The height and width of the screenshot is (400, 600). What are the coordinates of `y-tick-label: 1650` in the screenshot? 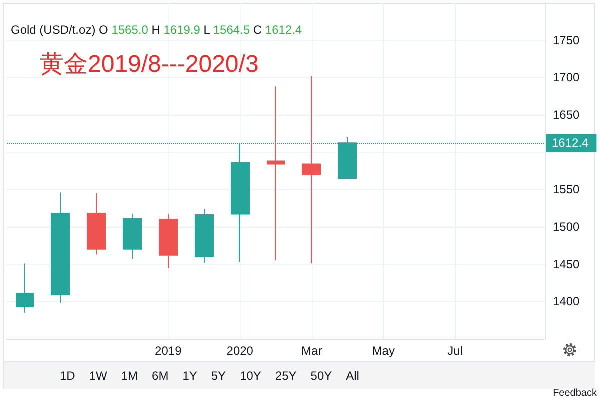 It's located at (566, 115).